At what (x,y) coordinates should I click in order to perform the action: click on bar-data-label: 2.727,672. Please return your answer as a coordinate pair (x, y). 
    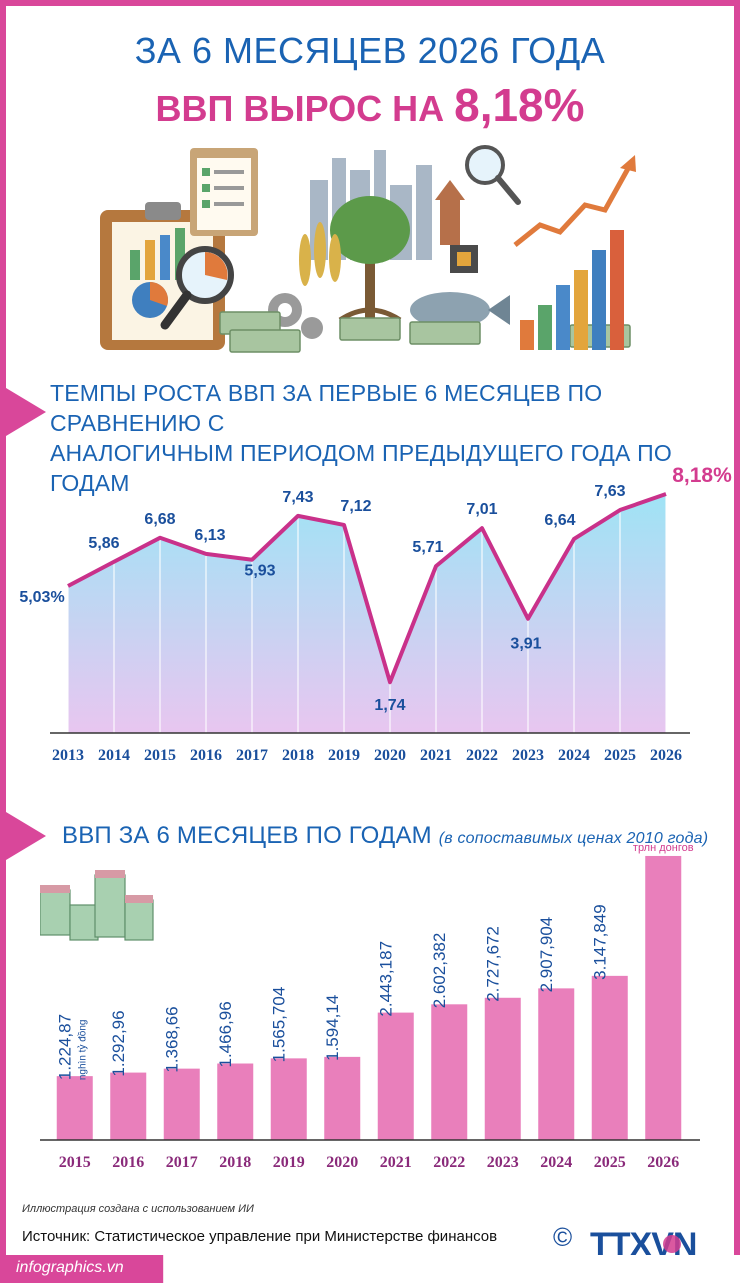
    Looking at the image, I should click on (493, 964).